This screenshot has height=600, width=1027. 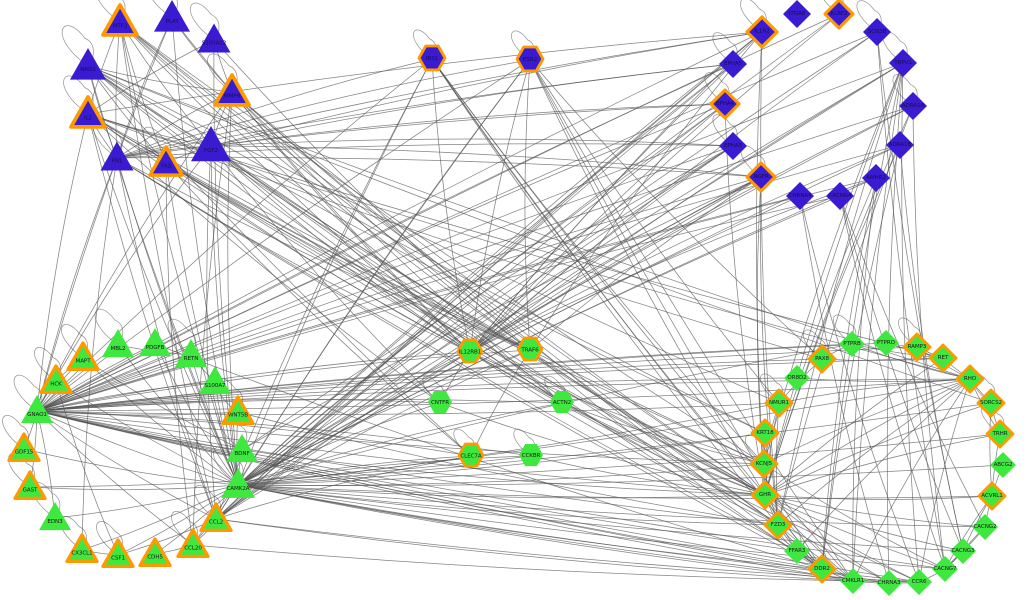 I want to click on graph-node-trpv1: TRPV1, so click(x=903, y=63).